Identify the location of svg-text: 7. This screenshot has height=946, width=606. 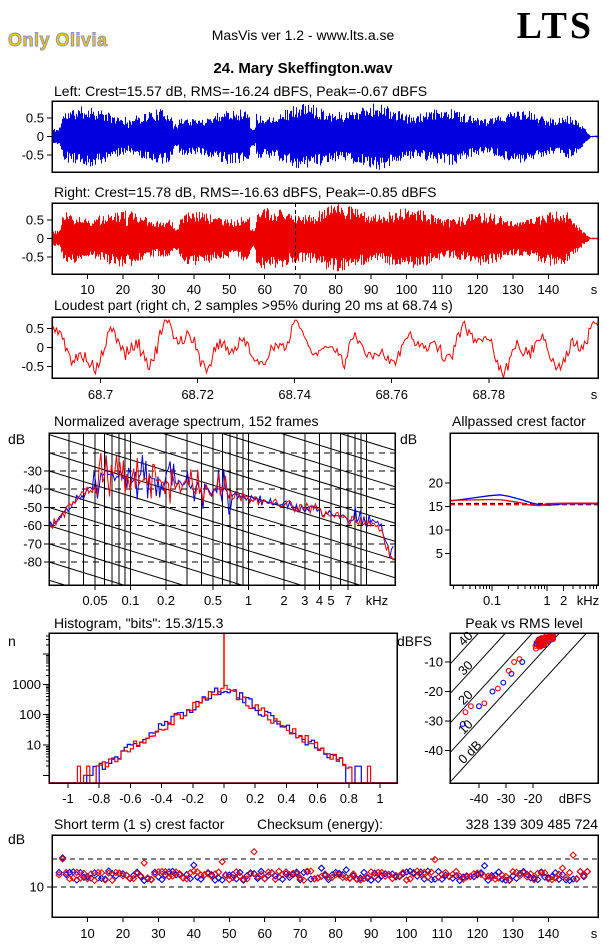
(348, 600).